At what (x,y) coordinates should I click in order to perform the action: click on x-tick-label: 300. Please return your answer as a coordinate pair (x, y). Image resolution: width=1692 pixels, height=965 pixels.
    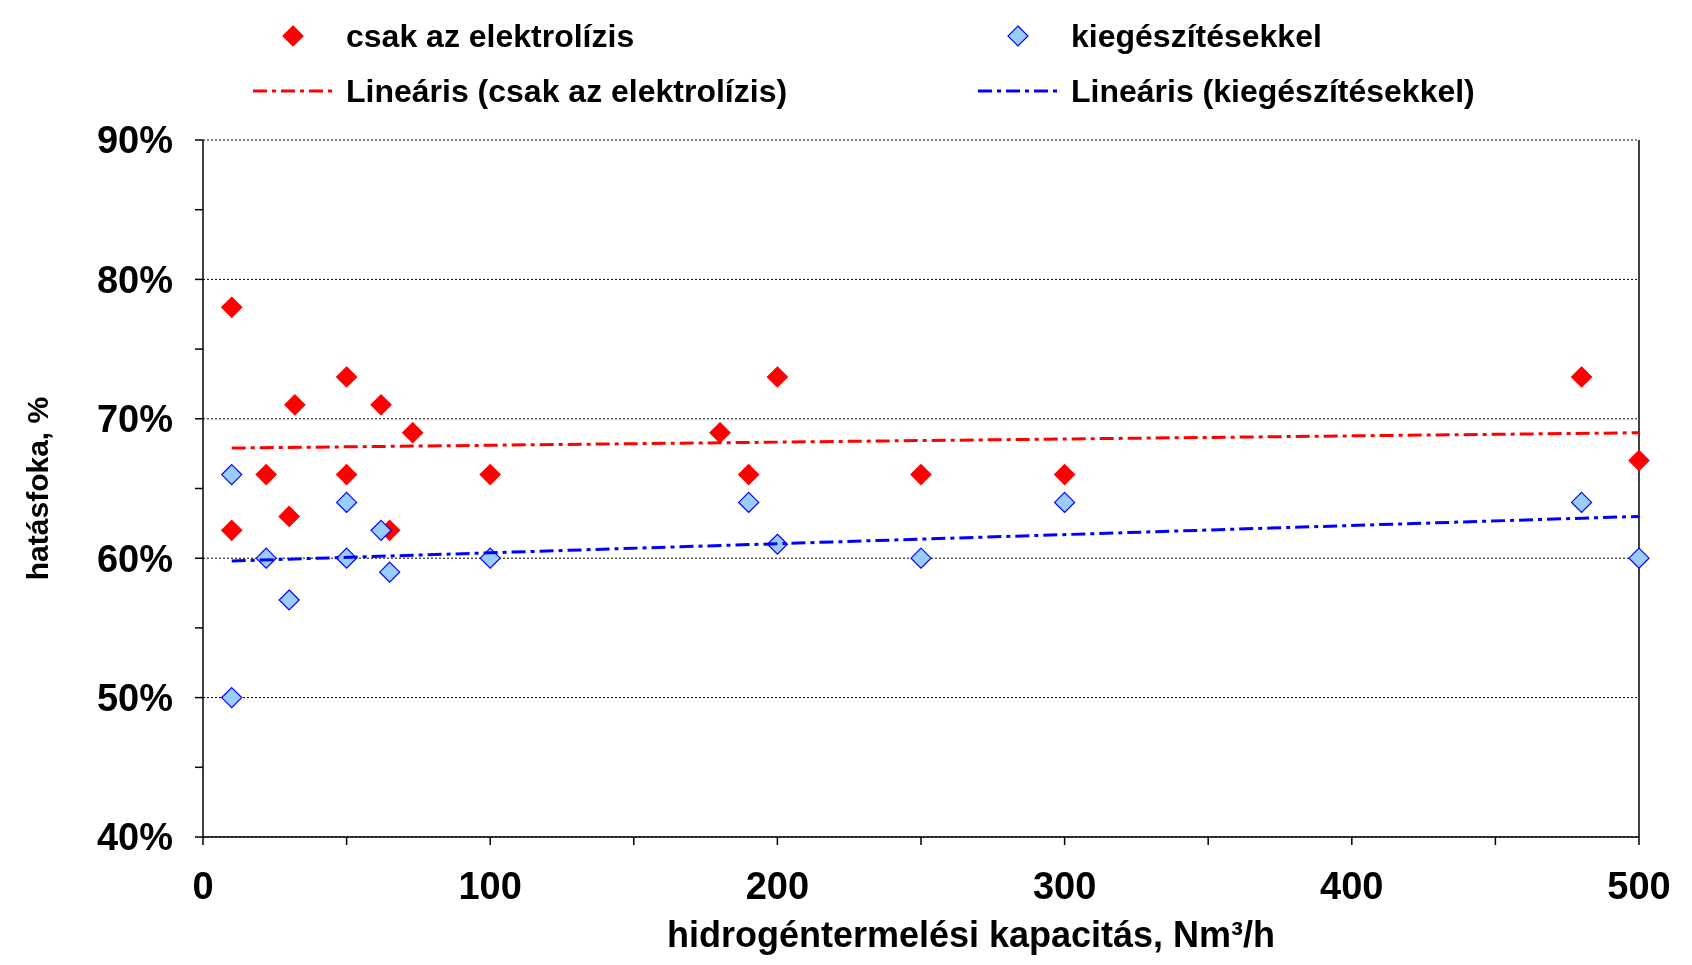
    Looking at the image, I should click on (1064, 886).